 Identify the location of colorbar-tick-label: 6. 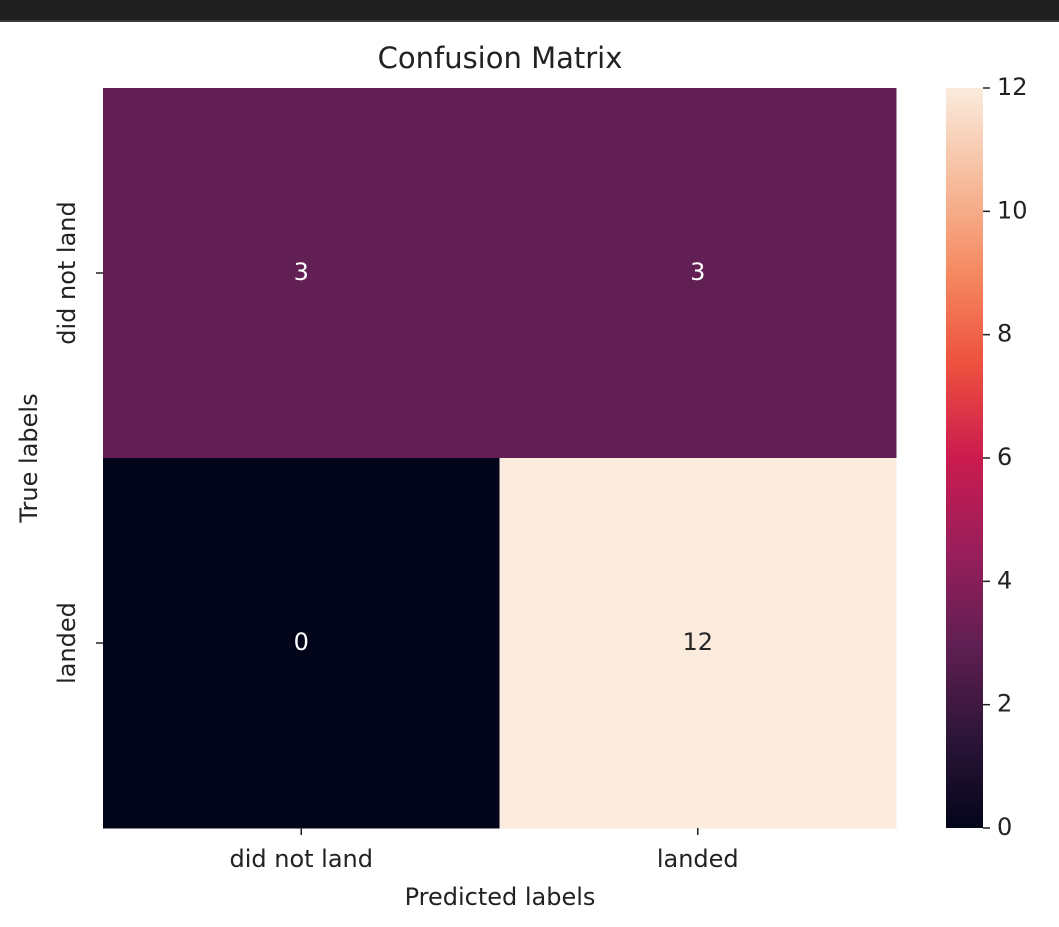
(1004, 457).